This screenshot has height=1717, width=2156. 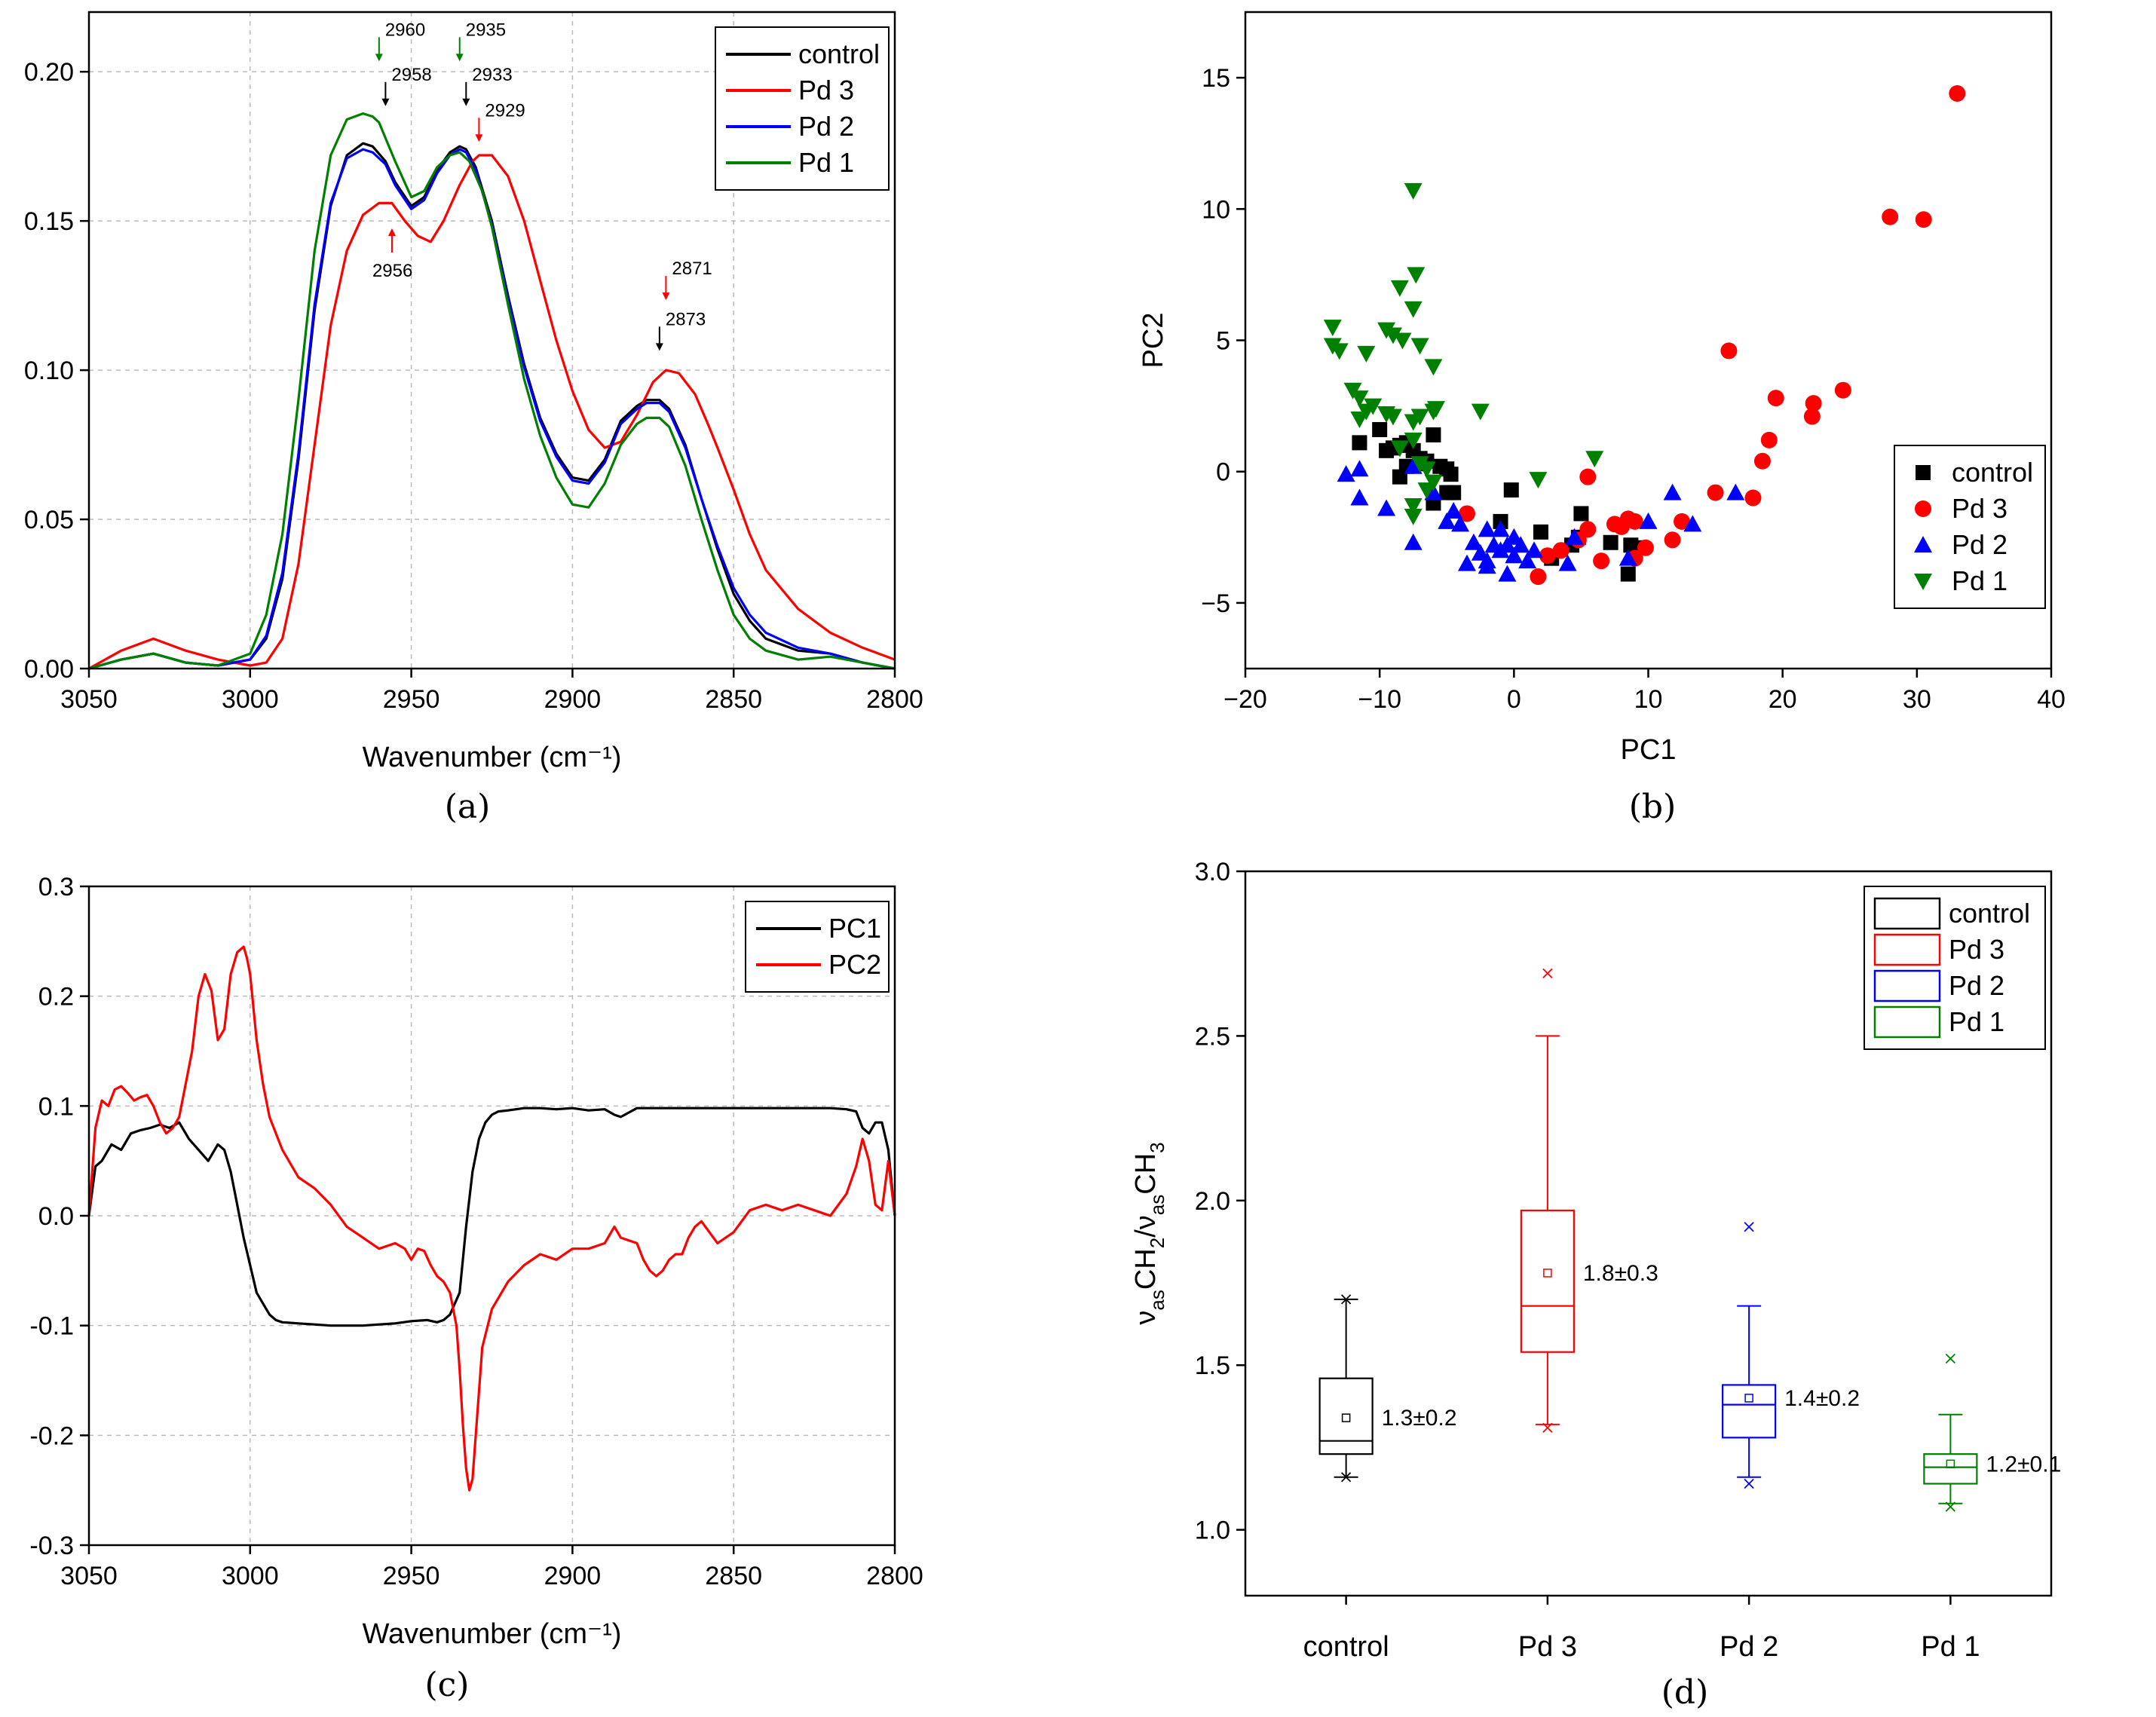 I want to click on x-tick-label-b: 0, so click(x=1514, y=699).